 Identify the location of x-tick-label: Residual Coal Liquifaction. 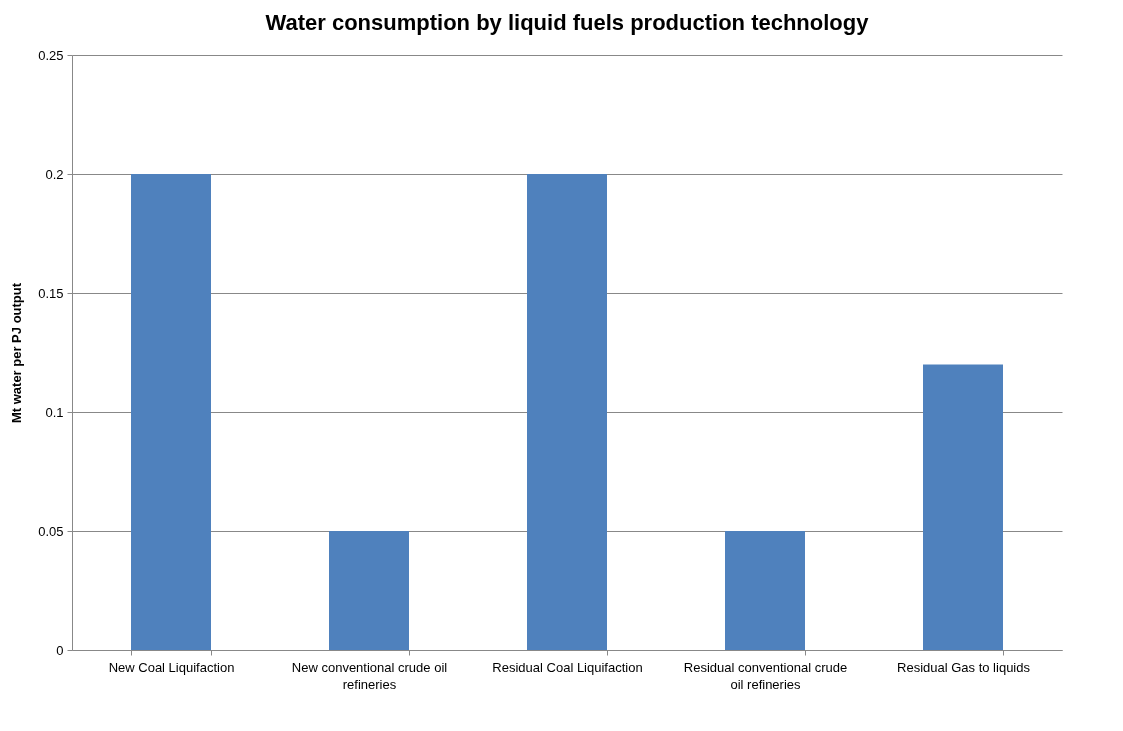
(567, 667).